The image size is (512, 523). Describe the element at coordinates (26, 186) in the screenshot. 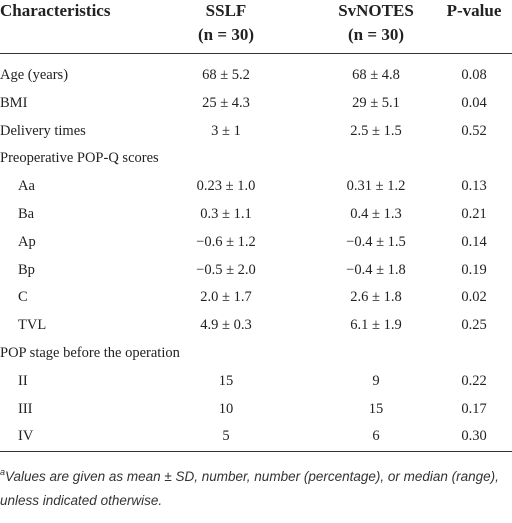

I see `row-label: Aa` at that location.